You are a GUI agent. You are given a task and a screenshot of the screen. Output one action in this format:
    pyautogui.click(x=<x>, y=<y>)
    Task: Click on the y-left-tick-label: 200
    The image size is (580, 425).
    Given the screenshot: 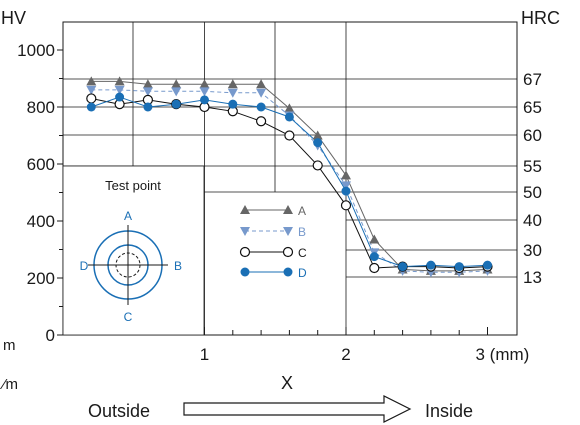 What is the action you would take?
    pyautogui.click(x=41, y=278)
    